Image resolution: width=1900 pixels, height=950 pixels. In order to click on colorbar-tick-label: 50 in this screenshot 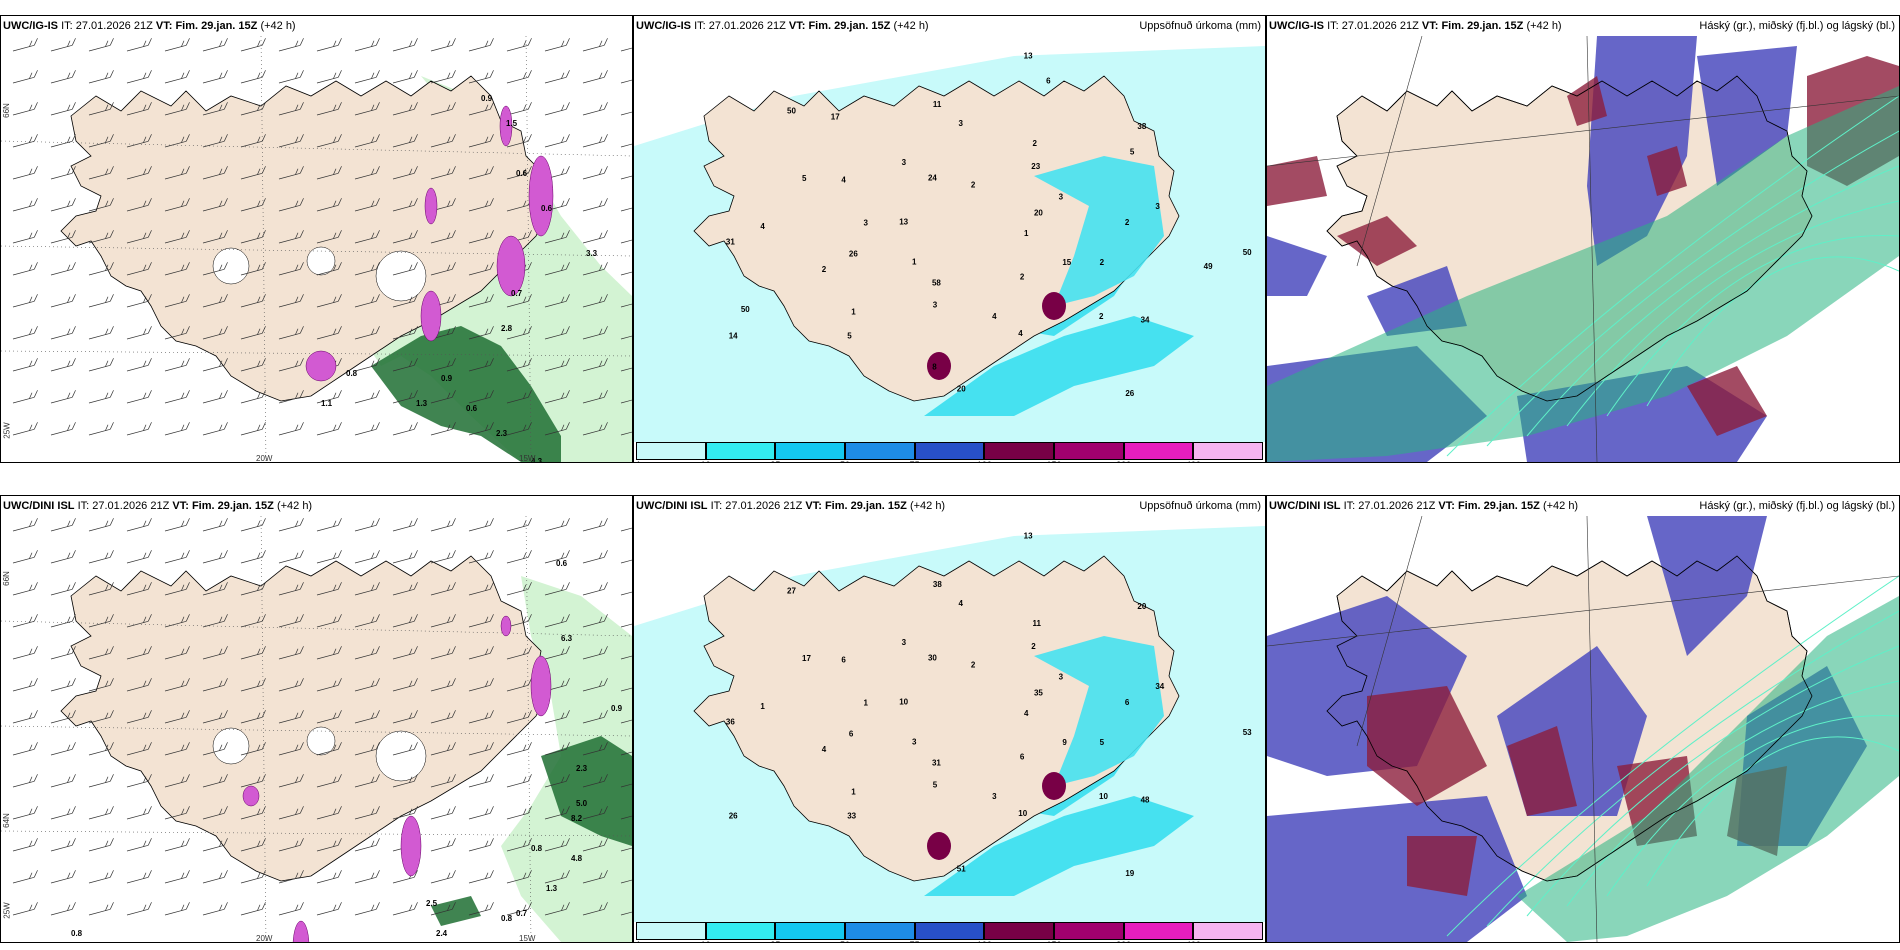, I will do `click(845, 461)`.